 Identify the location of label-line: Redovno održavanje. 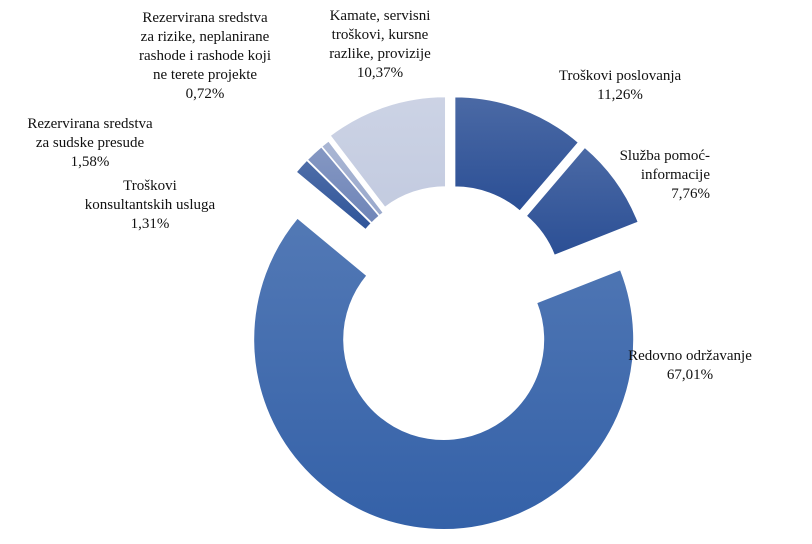
(690, 356).